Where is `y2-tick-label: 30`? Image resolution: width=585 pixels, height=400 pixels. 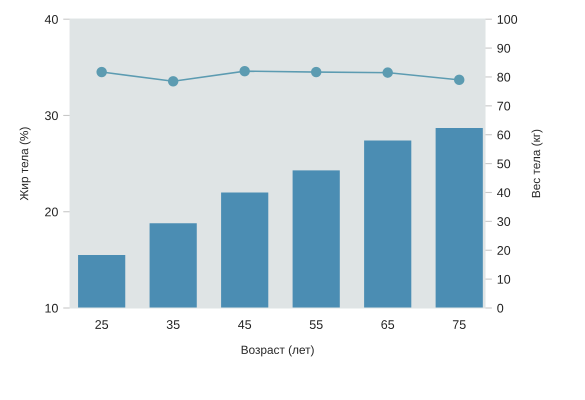 y2-tick-label: 30 is located at coordinates (503, 221).